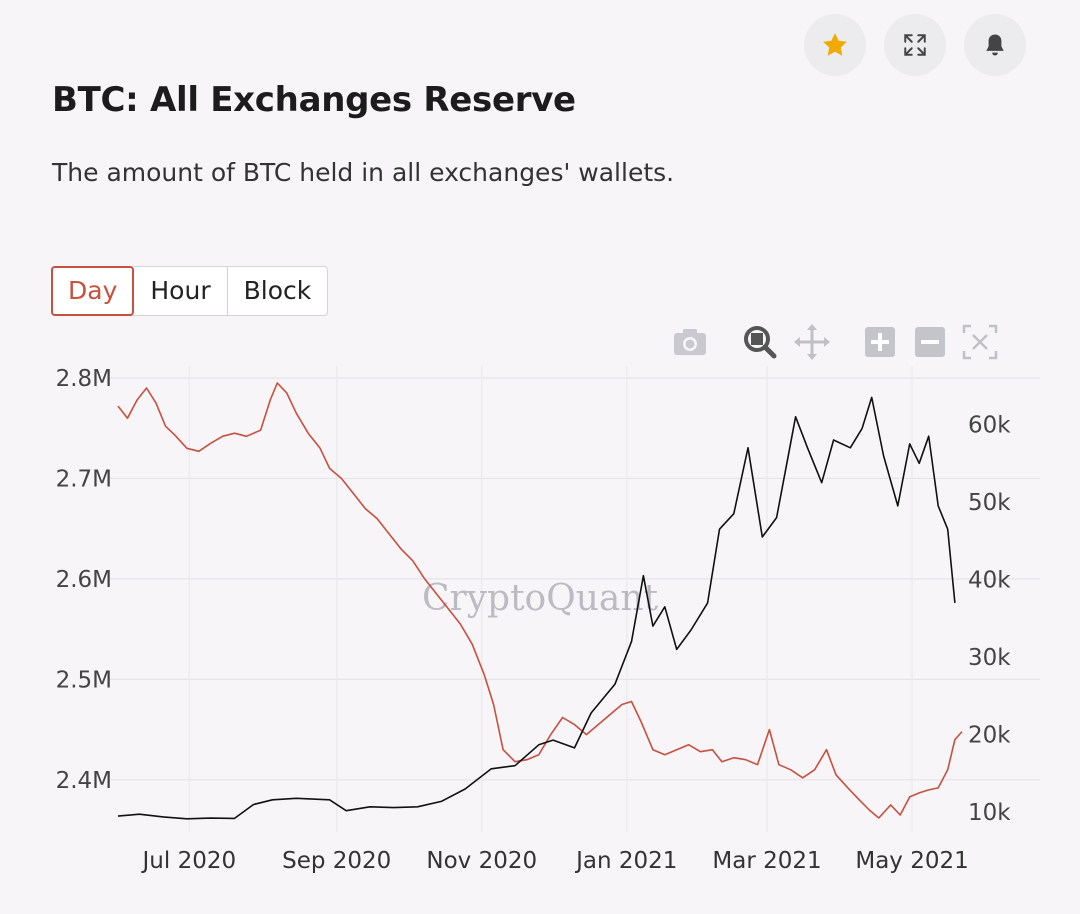 Image resolution: width=1080 pixels, height=914 pixels. What do you see at coordinates (625, 861) in the screenshot?
I see `x-tick-label: Jan 2021` at bounding box center [625, 861].